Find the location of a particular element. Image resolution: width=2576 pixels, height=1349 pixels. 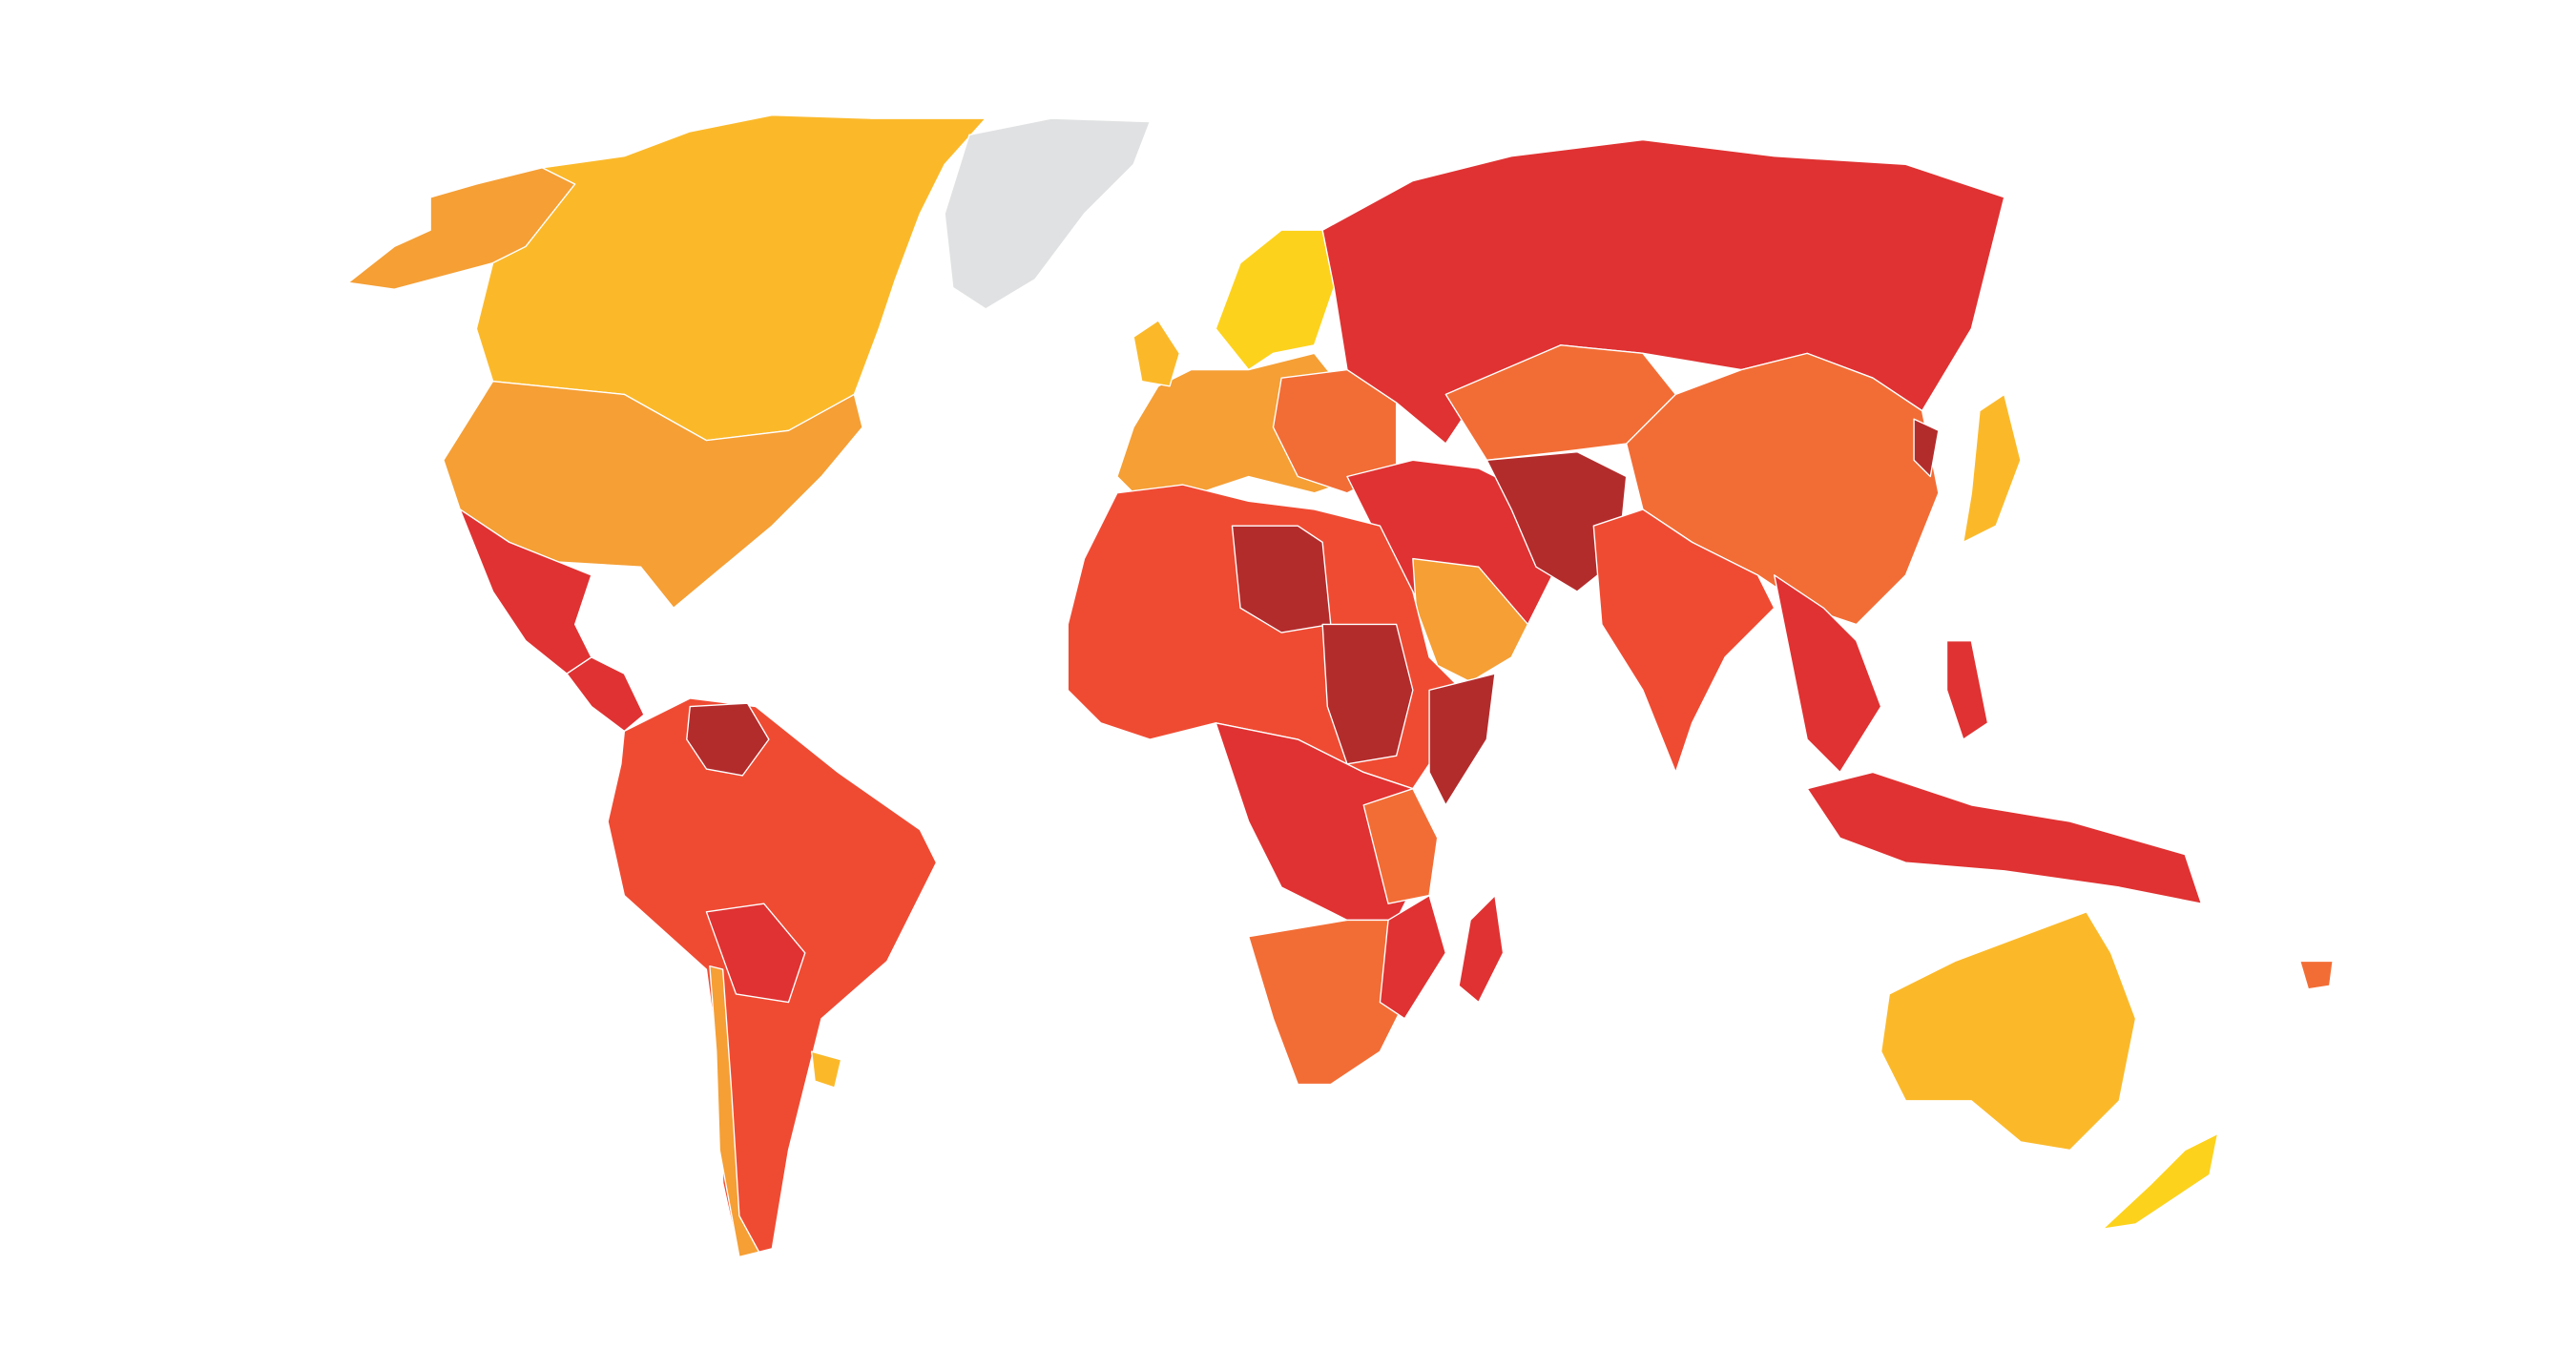

scandinavia is located at coordinates (1275, 300).